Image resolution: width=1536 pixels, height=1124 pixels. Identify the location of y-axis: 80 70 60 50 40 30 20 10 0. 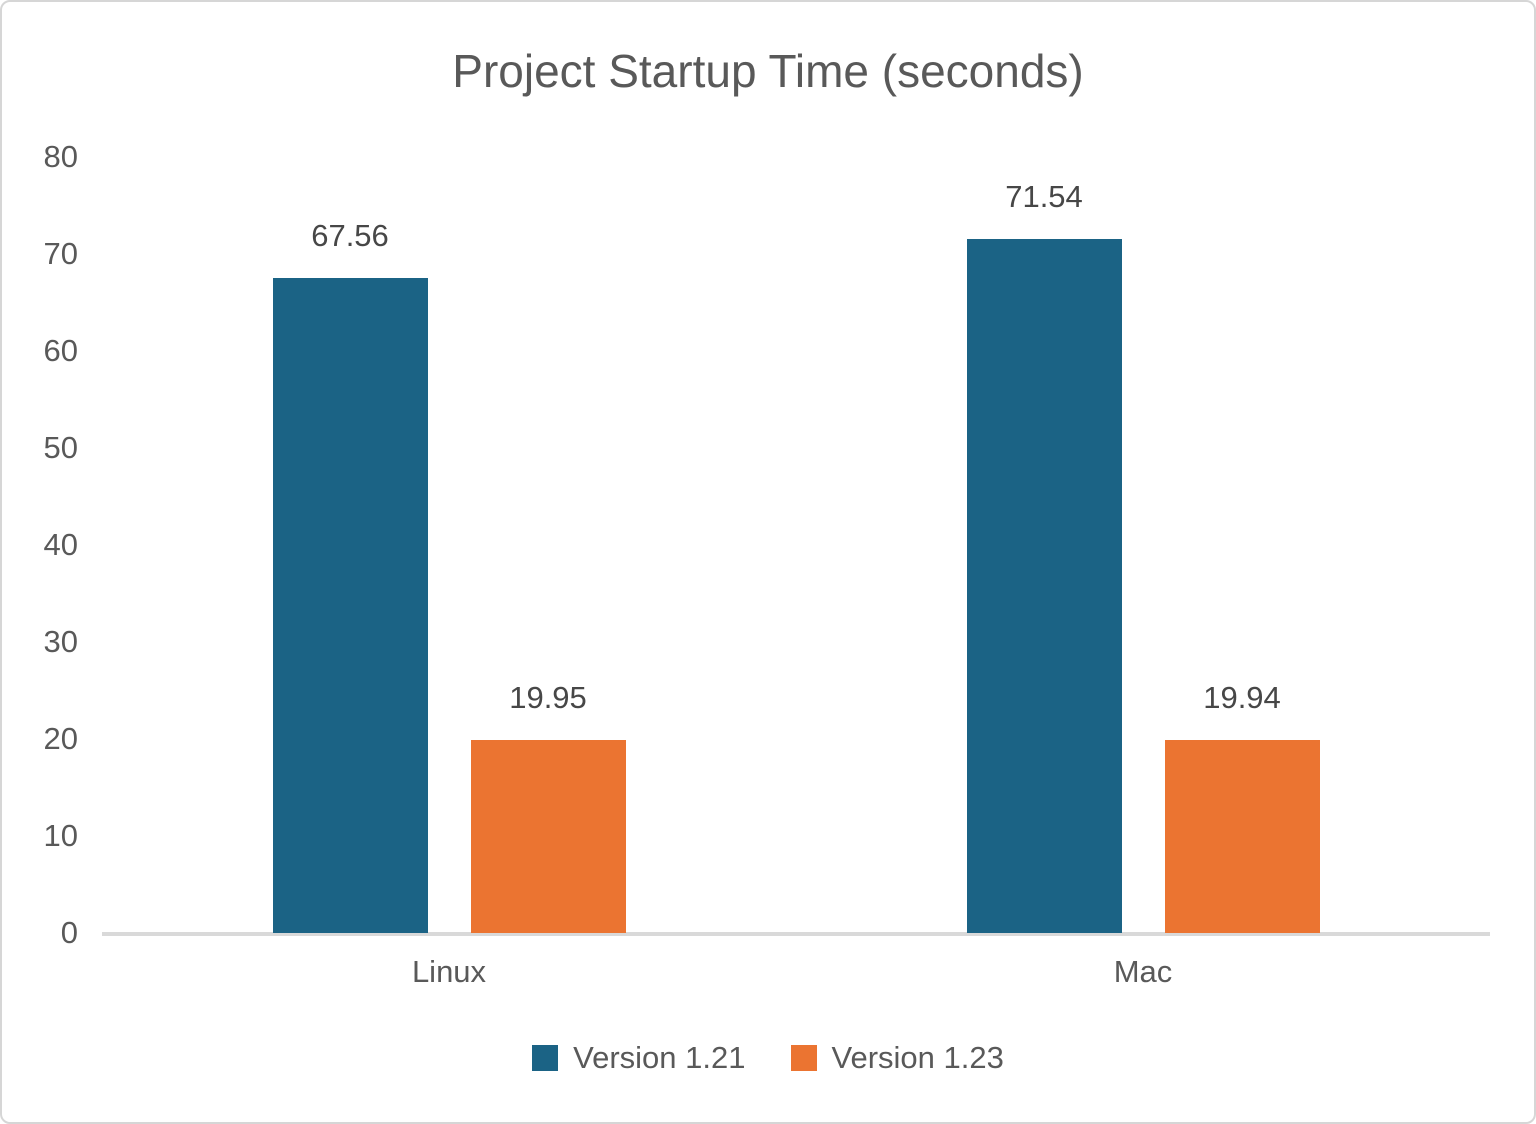
(42, 544).